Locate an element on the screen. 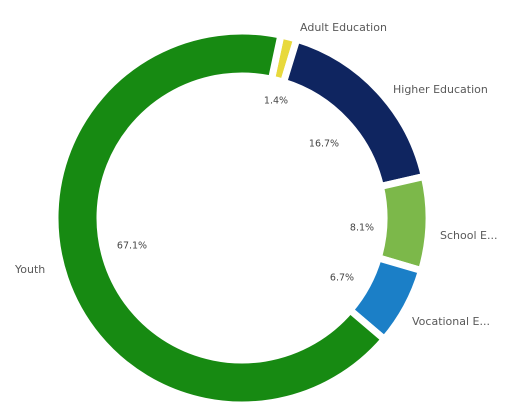 Image resolution: width=509 pixels, height=402 pixels. category-label: Higher Education is located at coordinates (440, 89).